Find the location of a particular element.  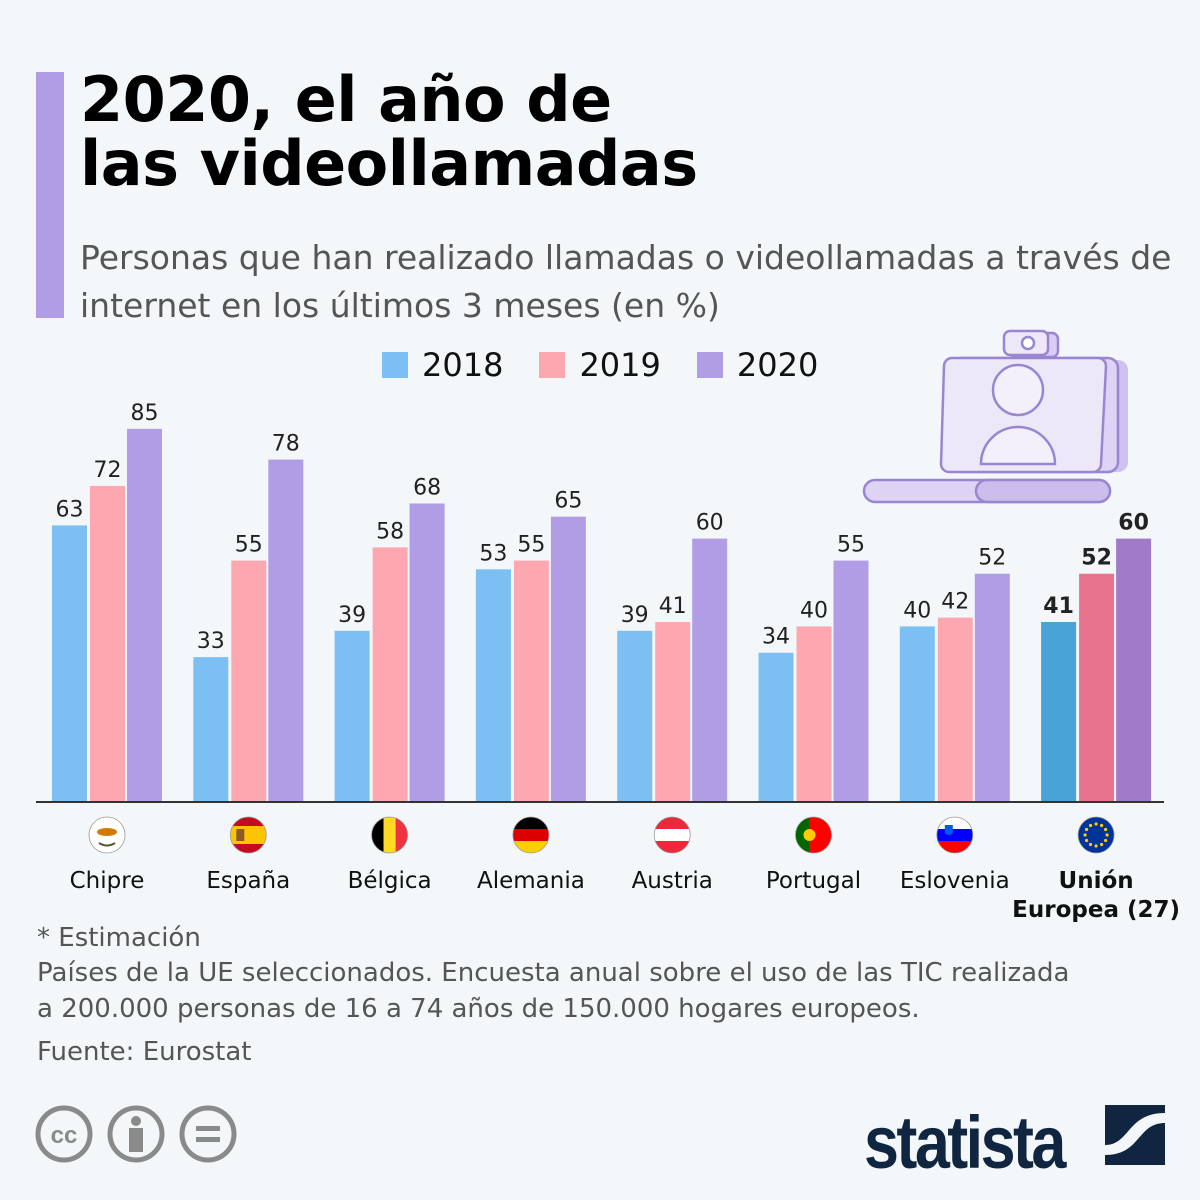

data-label: 85 is located at coordinates (145, 413).